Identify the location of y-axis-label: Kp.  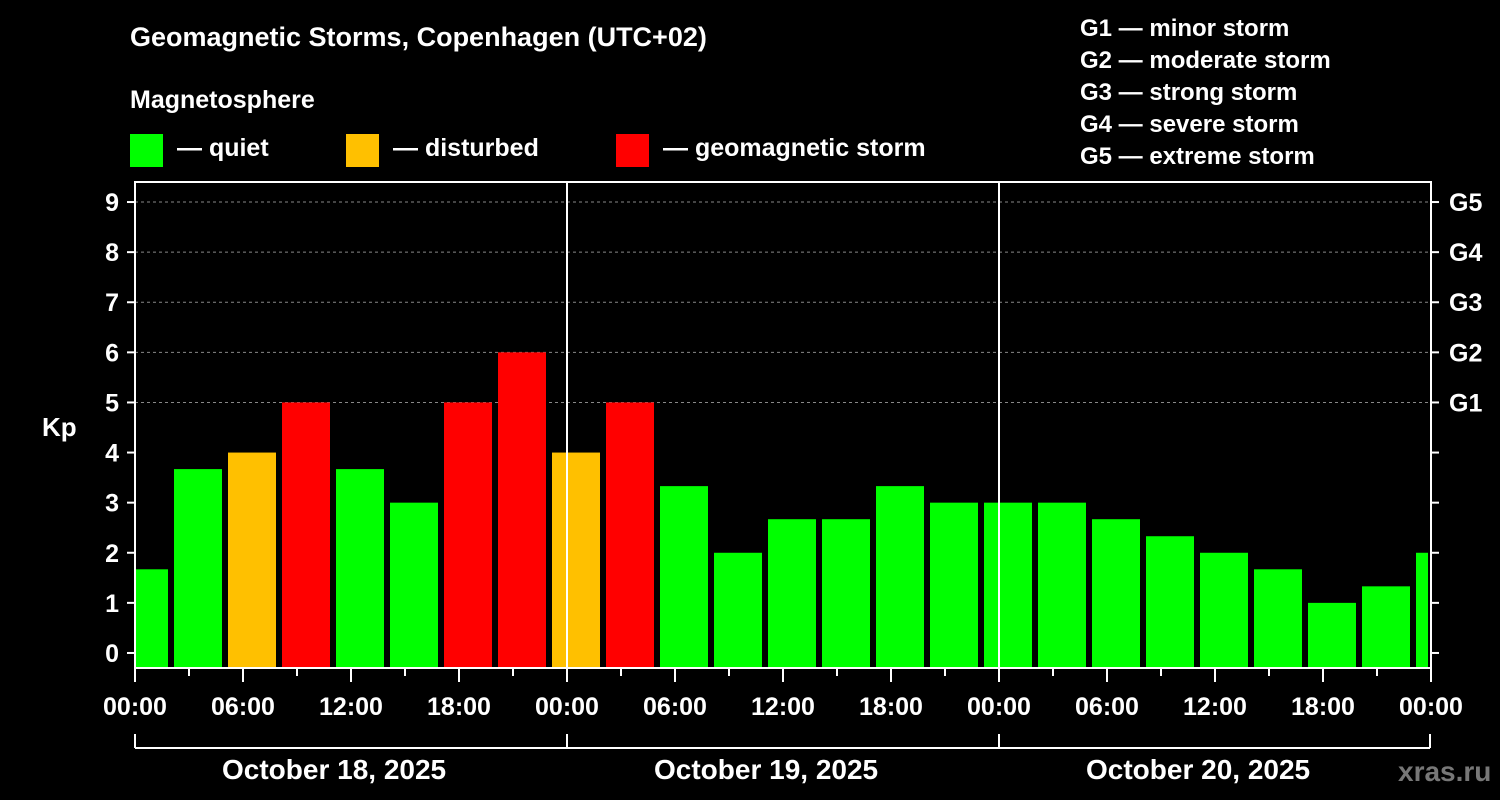
(59, 427).